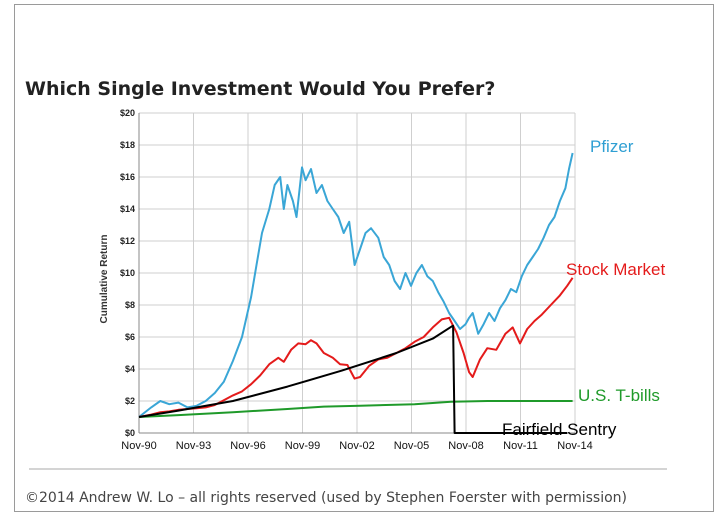  I want to click on x-tick-label: Nov-02, so click(356, 446).